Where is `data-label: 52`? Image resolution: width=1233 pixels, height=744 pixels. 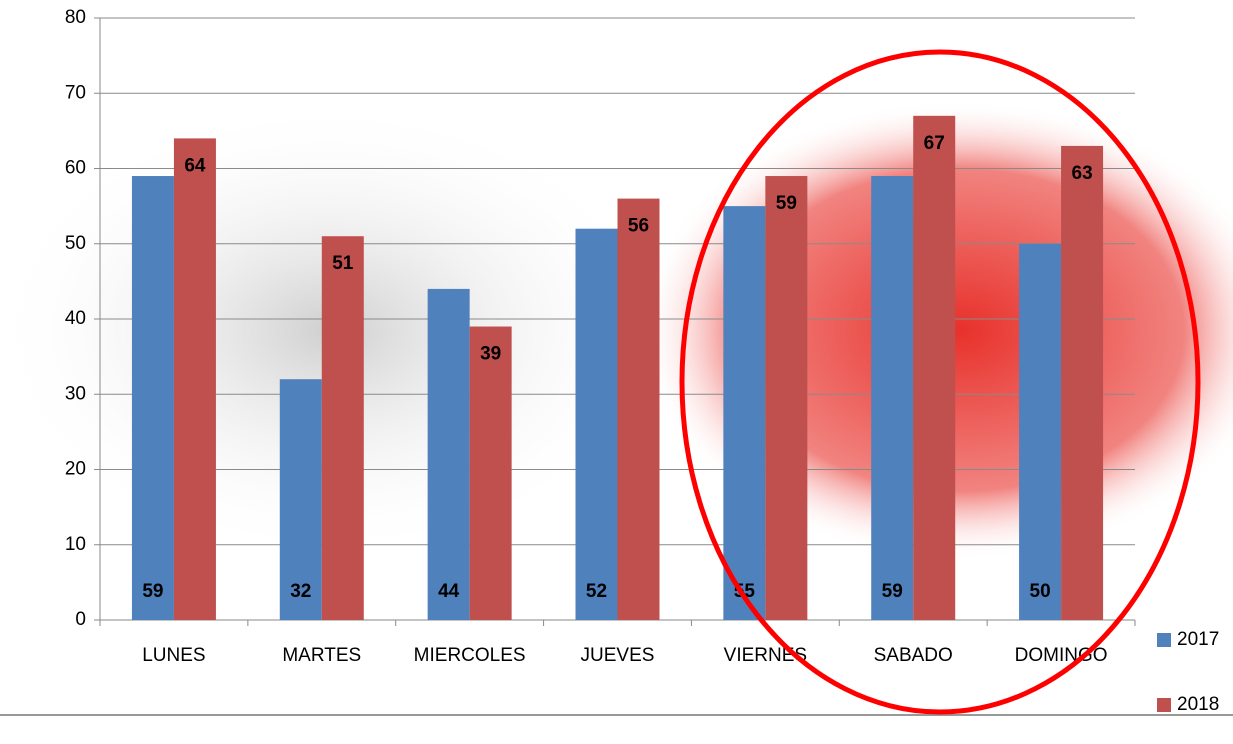 data-label: 52 is located at coordinates (596, 591).